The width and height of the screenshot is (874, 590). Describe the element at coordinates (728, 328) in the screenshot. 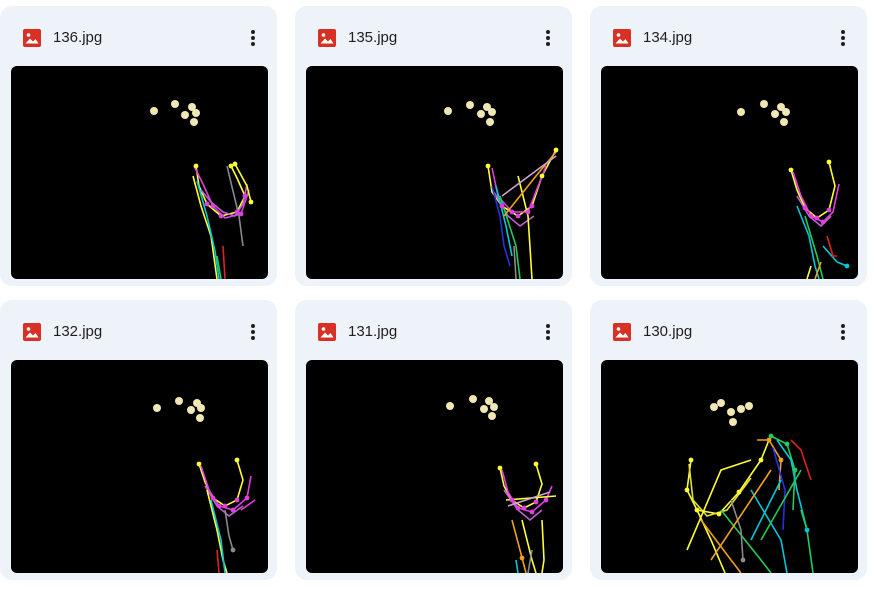

I see `file-card-header: 130.jpg` at that location.